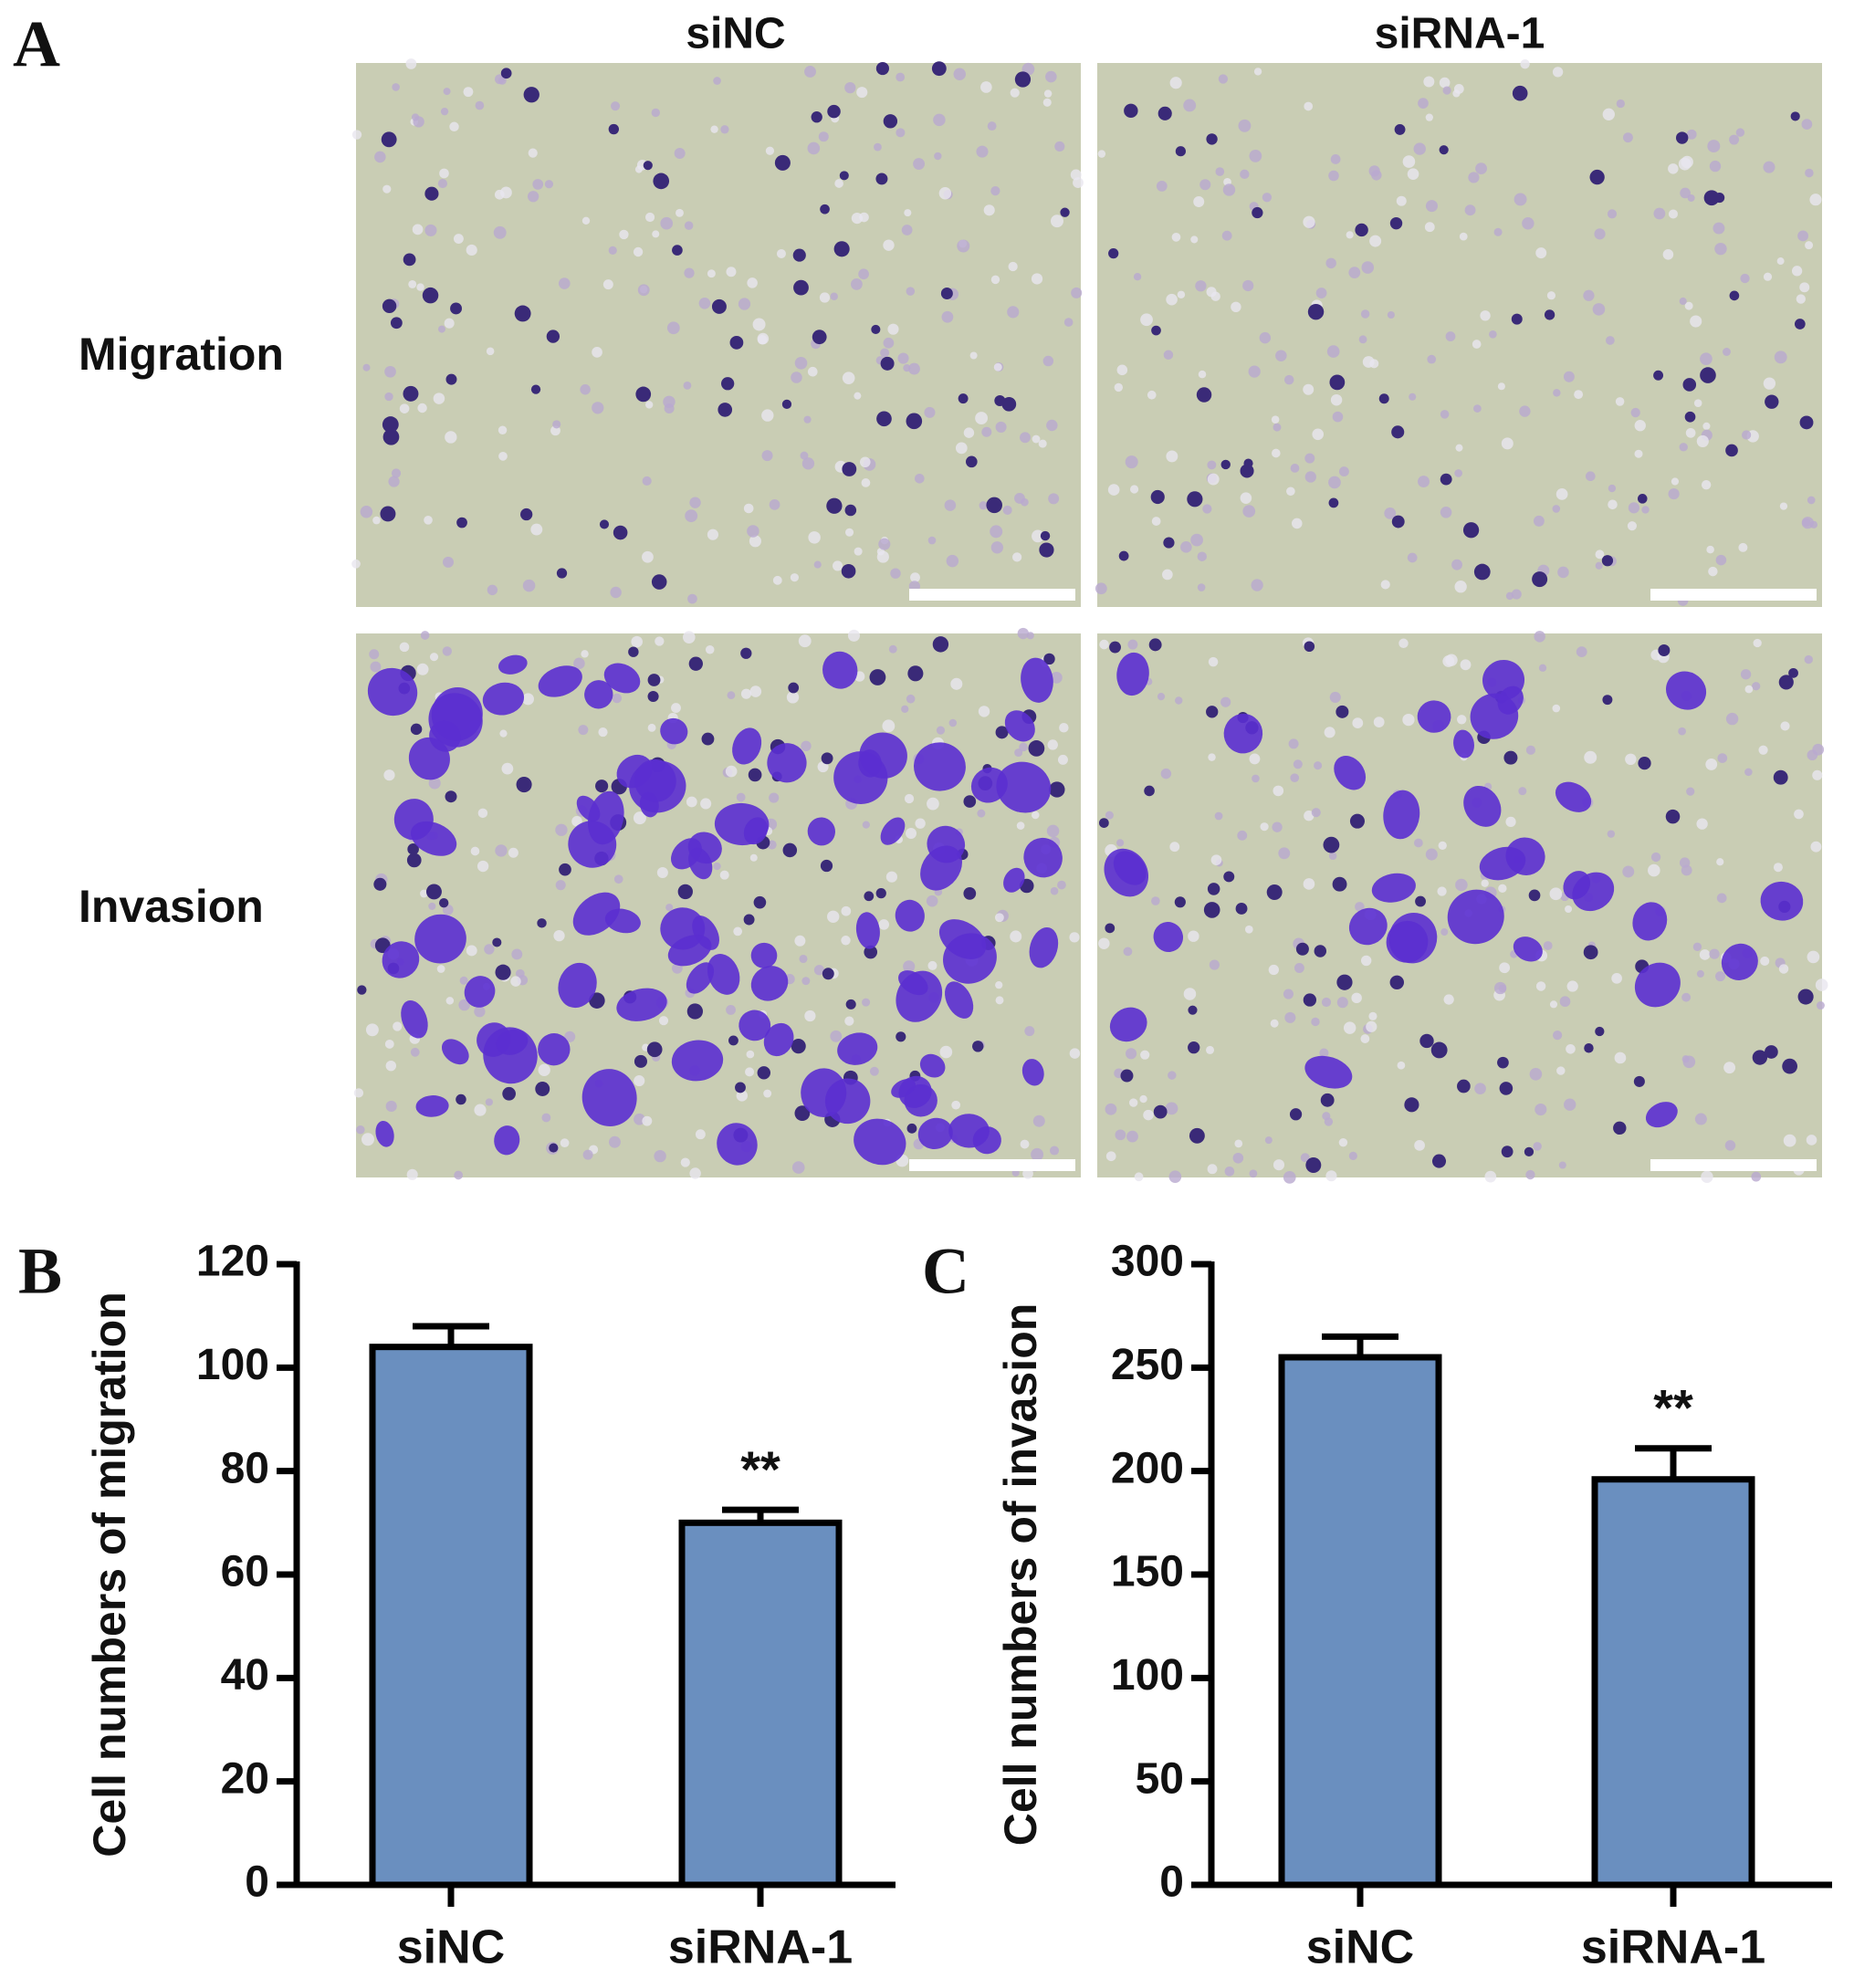 The image size is (1854, 1988). I want to click on micrograph, so click(719, 335).